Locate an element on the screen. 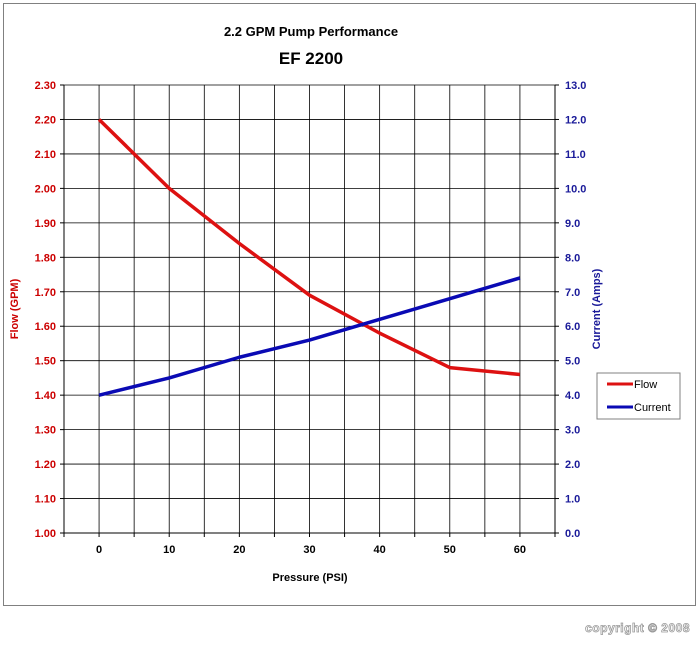  y-tick-label: 2.30 is located at coordinates (45, 86).